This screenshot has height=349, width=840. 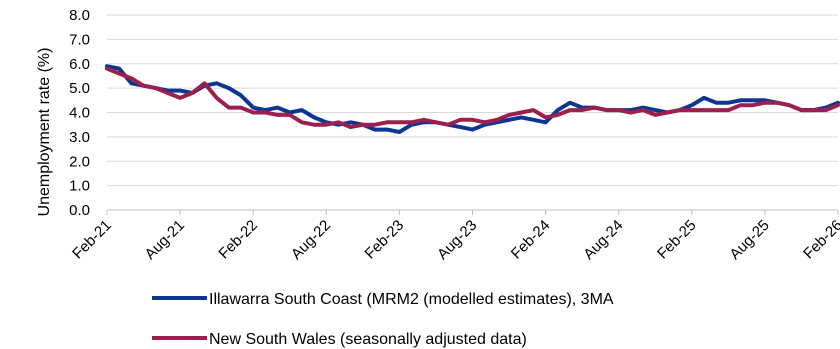 I want to click on x-tick-label: Aug-21, so click(x=165, y=240).